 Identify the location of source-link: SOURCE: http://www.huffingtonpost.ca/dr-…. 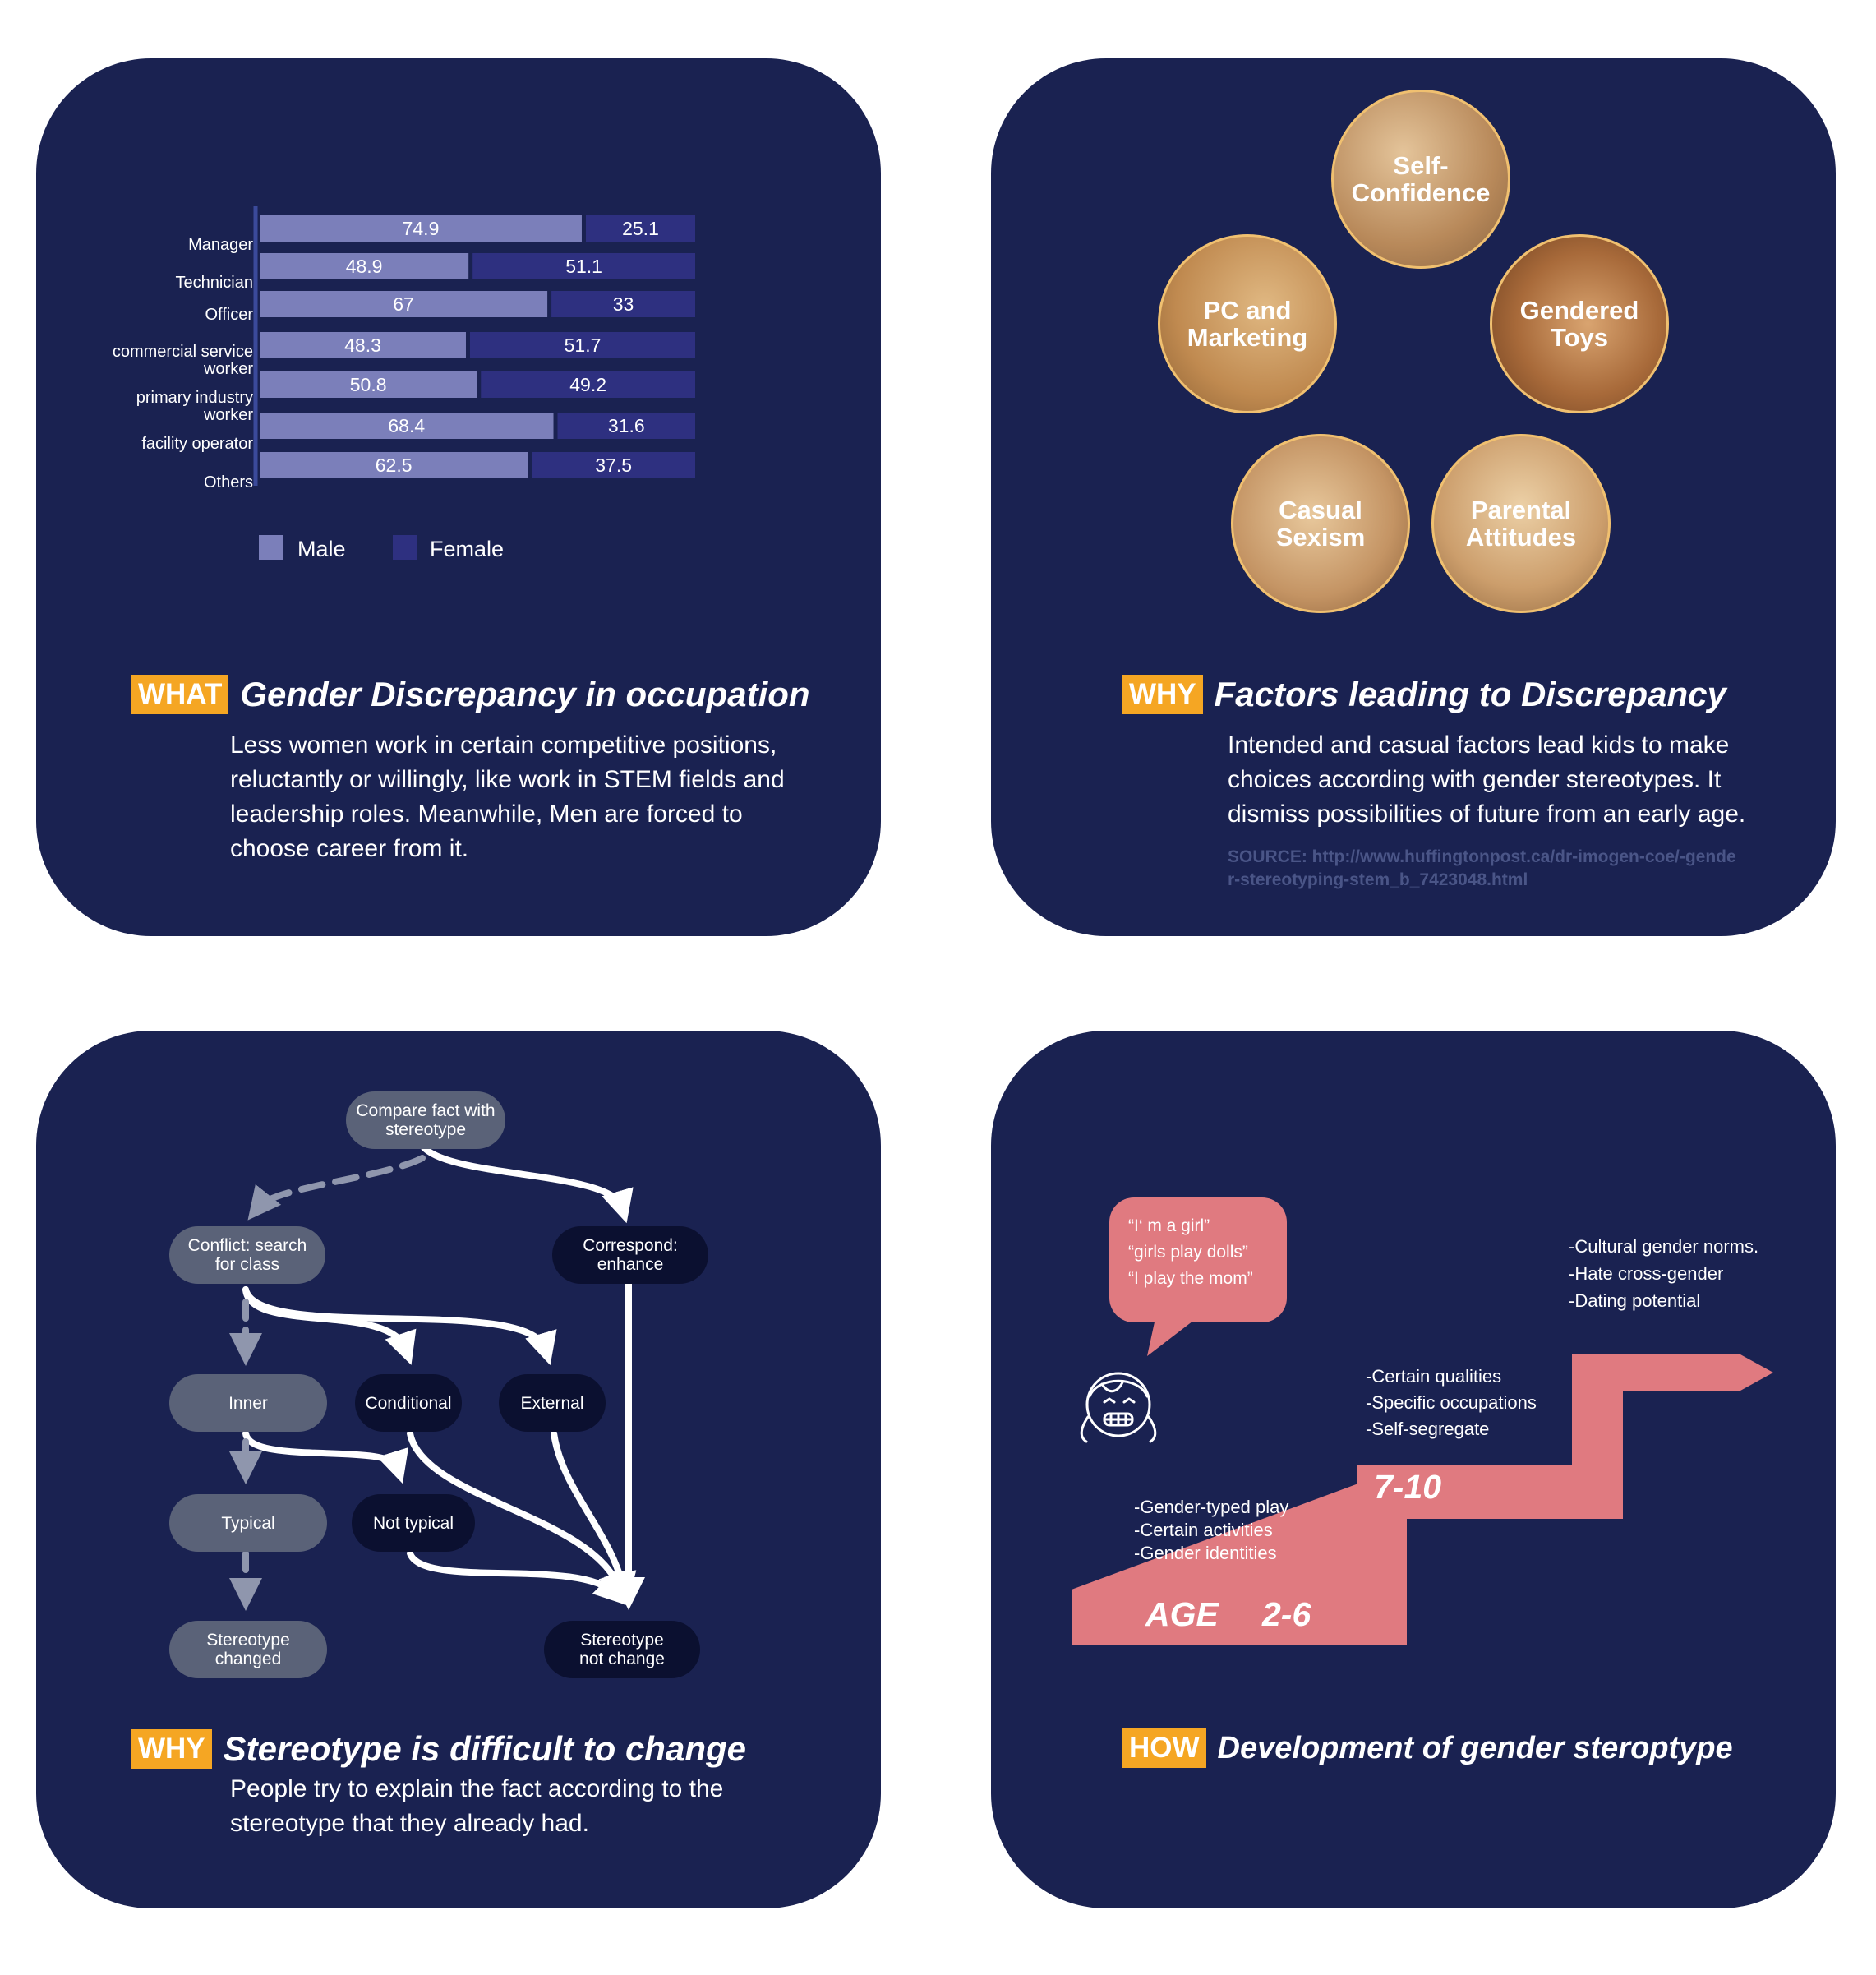
(1482, 868).